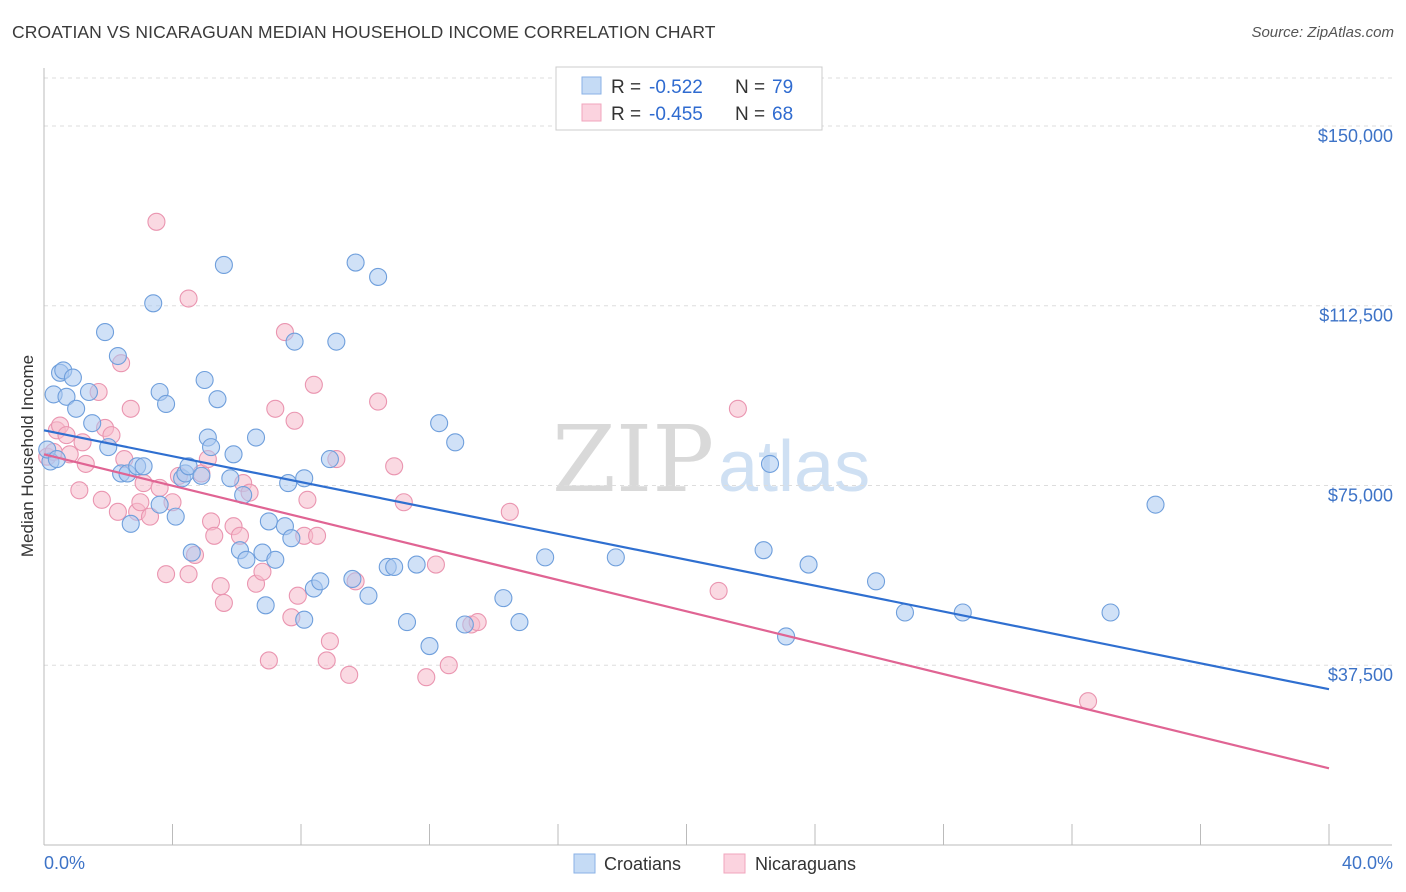 The height and width of the screenshot is (892, 1406). What do you see at coordinates (1360, 495) in the screenshot?
I see `y-tick-label-1: $75,000` at bounding box center [1360, 495].